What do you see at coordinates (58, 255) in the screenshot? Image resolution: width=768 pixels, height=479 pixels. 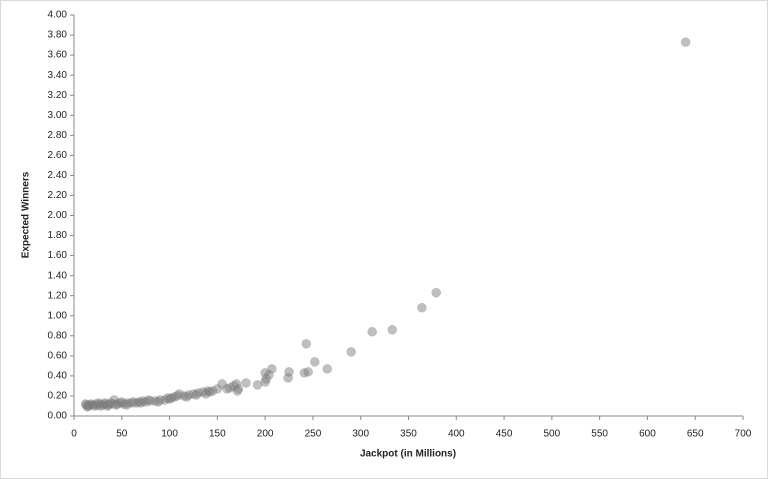 I see `y-tick-label: 1.60` at bounding box center [58, 255].